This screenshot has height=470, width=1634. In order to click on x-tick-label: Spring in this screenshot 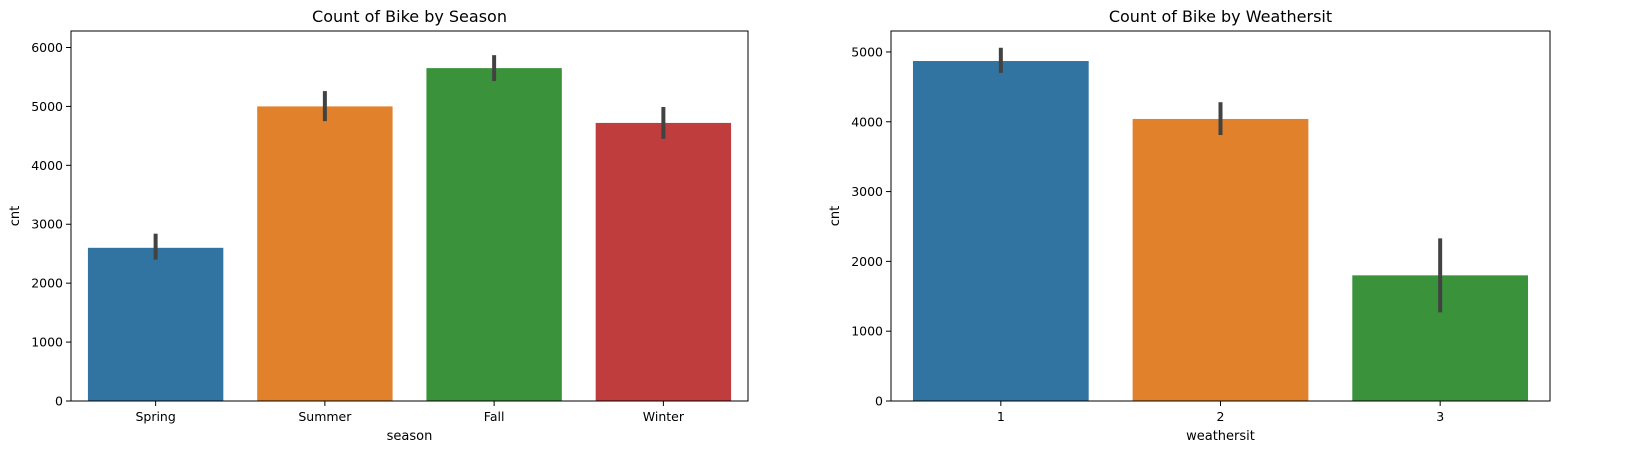, I will do `click(155, 416)`.